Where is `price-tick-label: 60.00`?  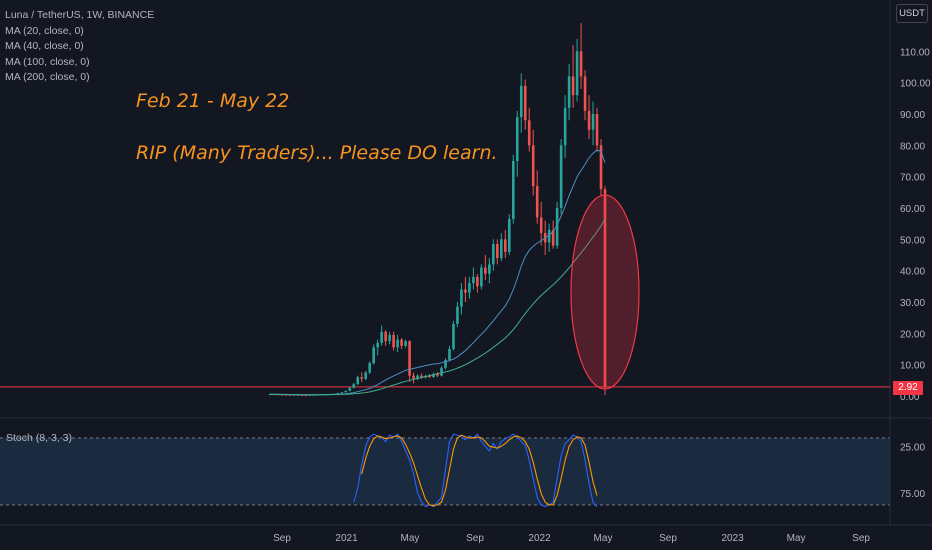
price-tick-label: 60.00 is located at coordinates (912, 209).